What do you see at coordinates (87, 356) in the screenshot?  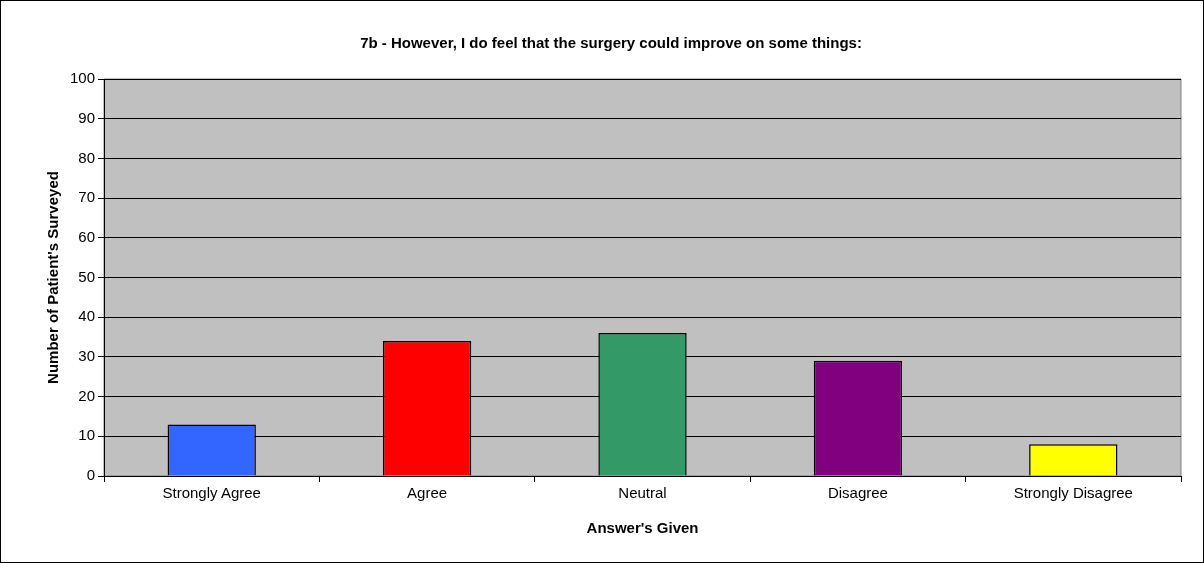 I see `y-tick-label: 30` at bounding box center [87, 356].